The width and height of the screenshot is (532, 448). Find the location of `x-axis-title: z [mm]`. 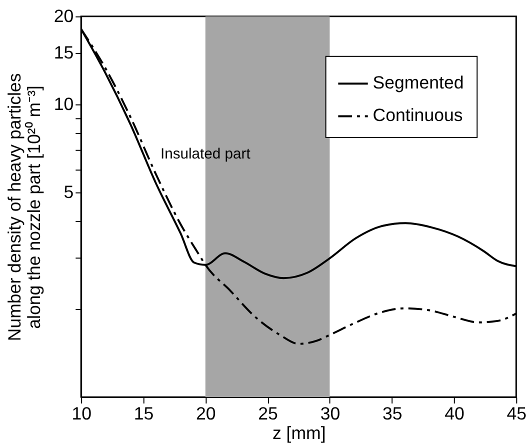

x-axis-title: z [mm] is located at coordinates (299, 433).